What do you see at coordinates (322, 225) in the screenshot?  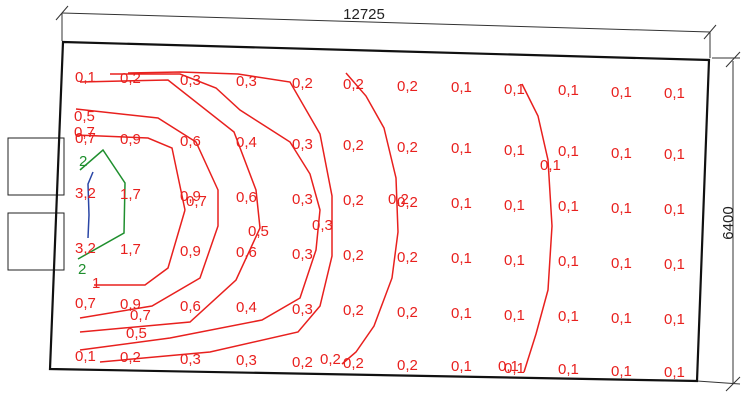 I see `contour-label: 0,3` at bounding box center [322, 225].